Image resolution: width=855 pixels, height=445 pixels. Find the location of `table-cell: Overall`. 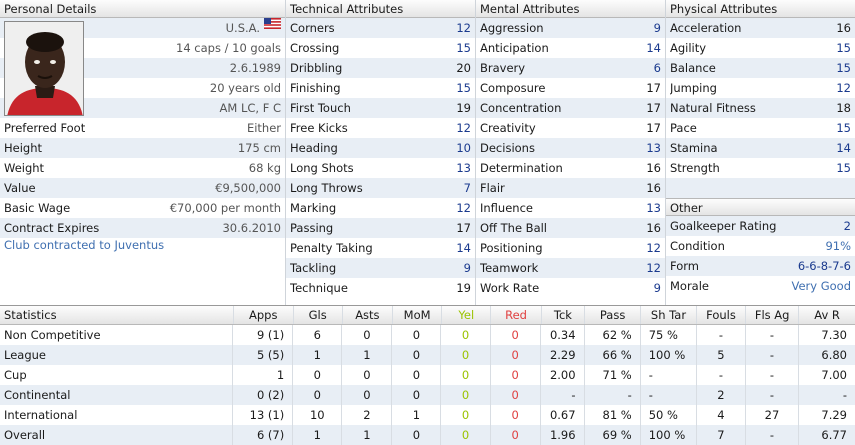

table-cell: Overall is located at coordinates (25, 435).